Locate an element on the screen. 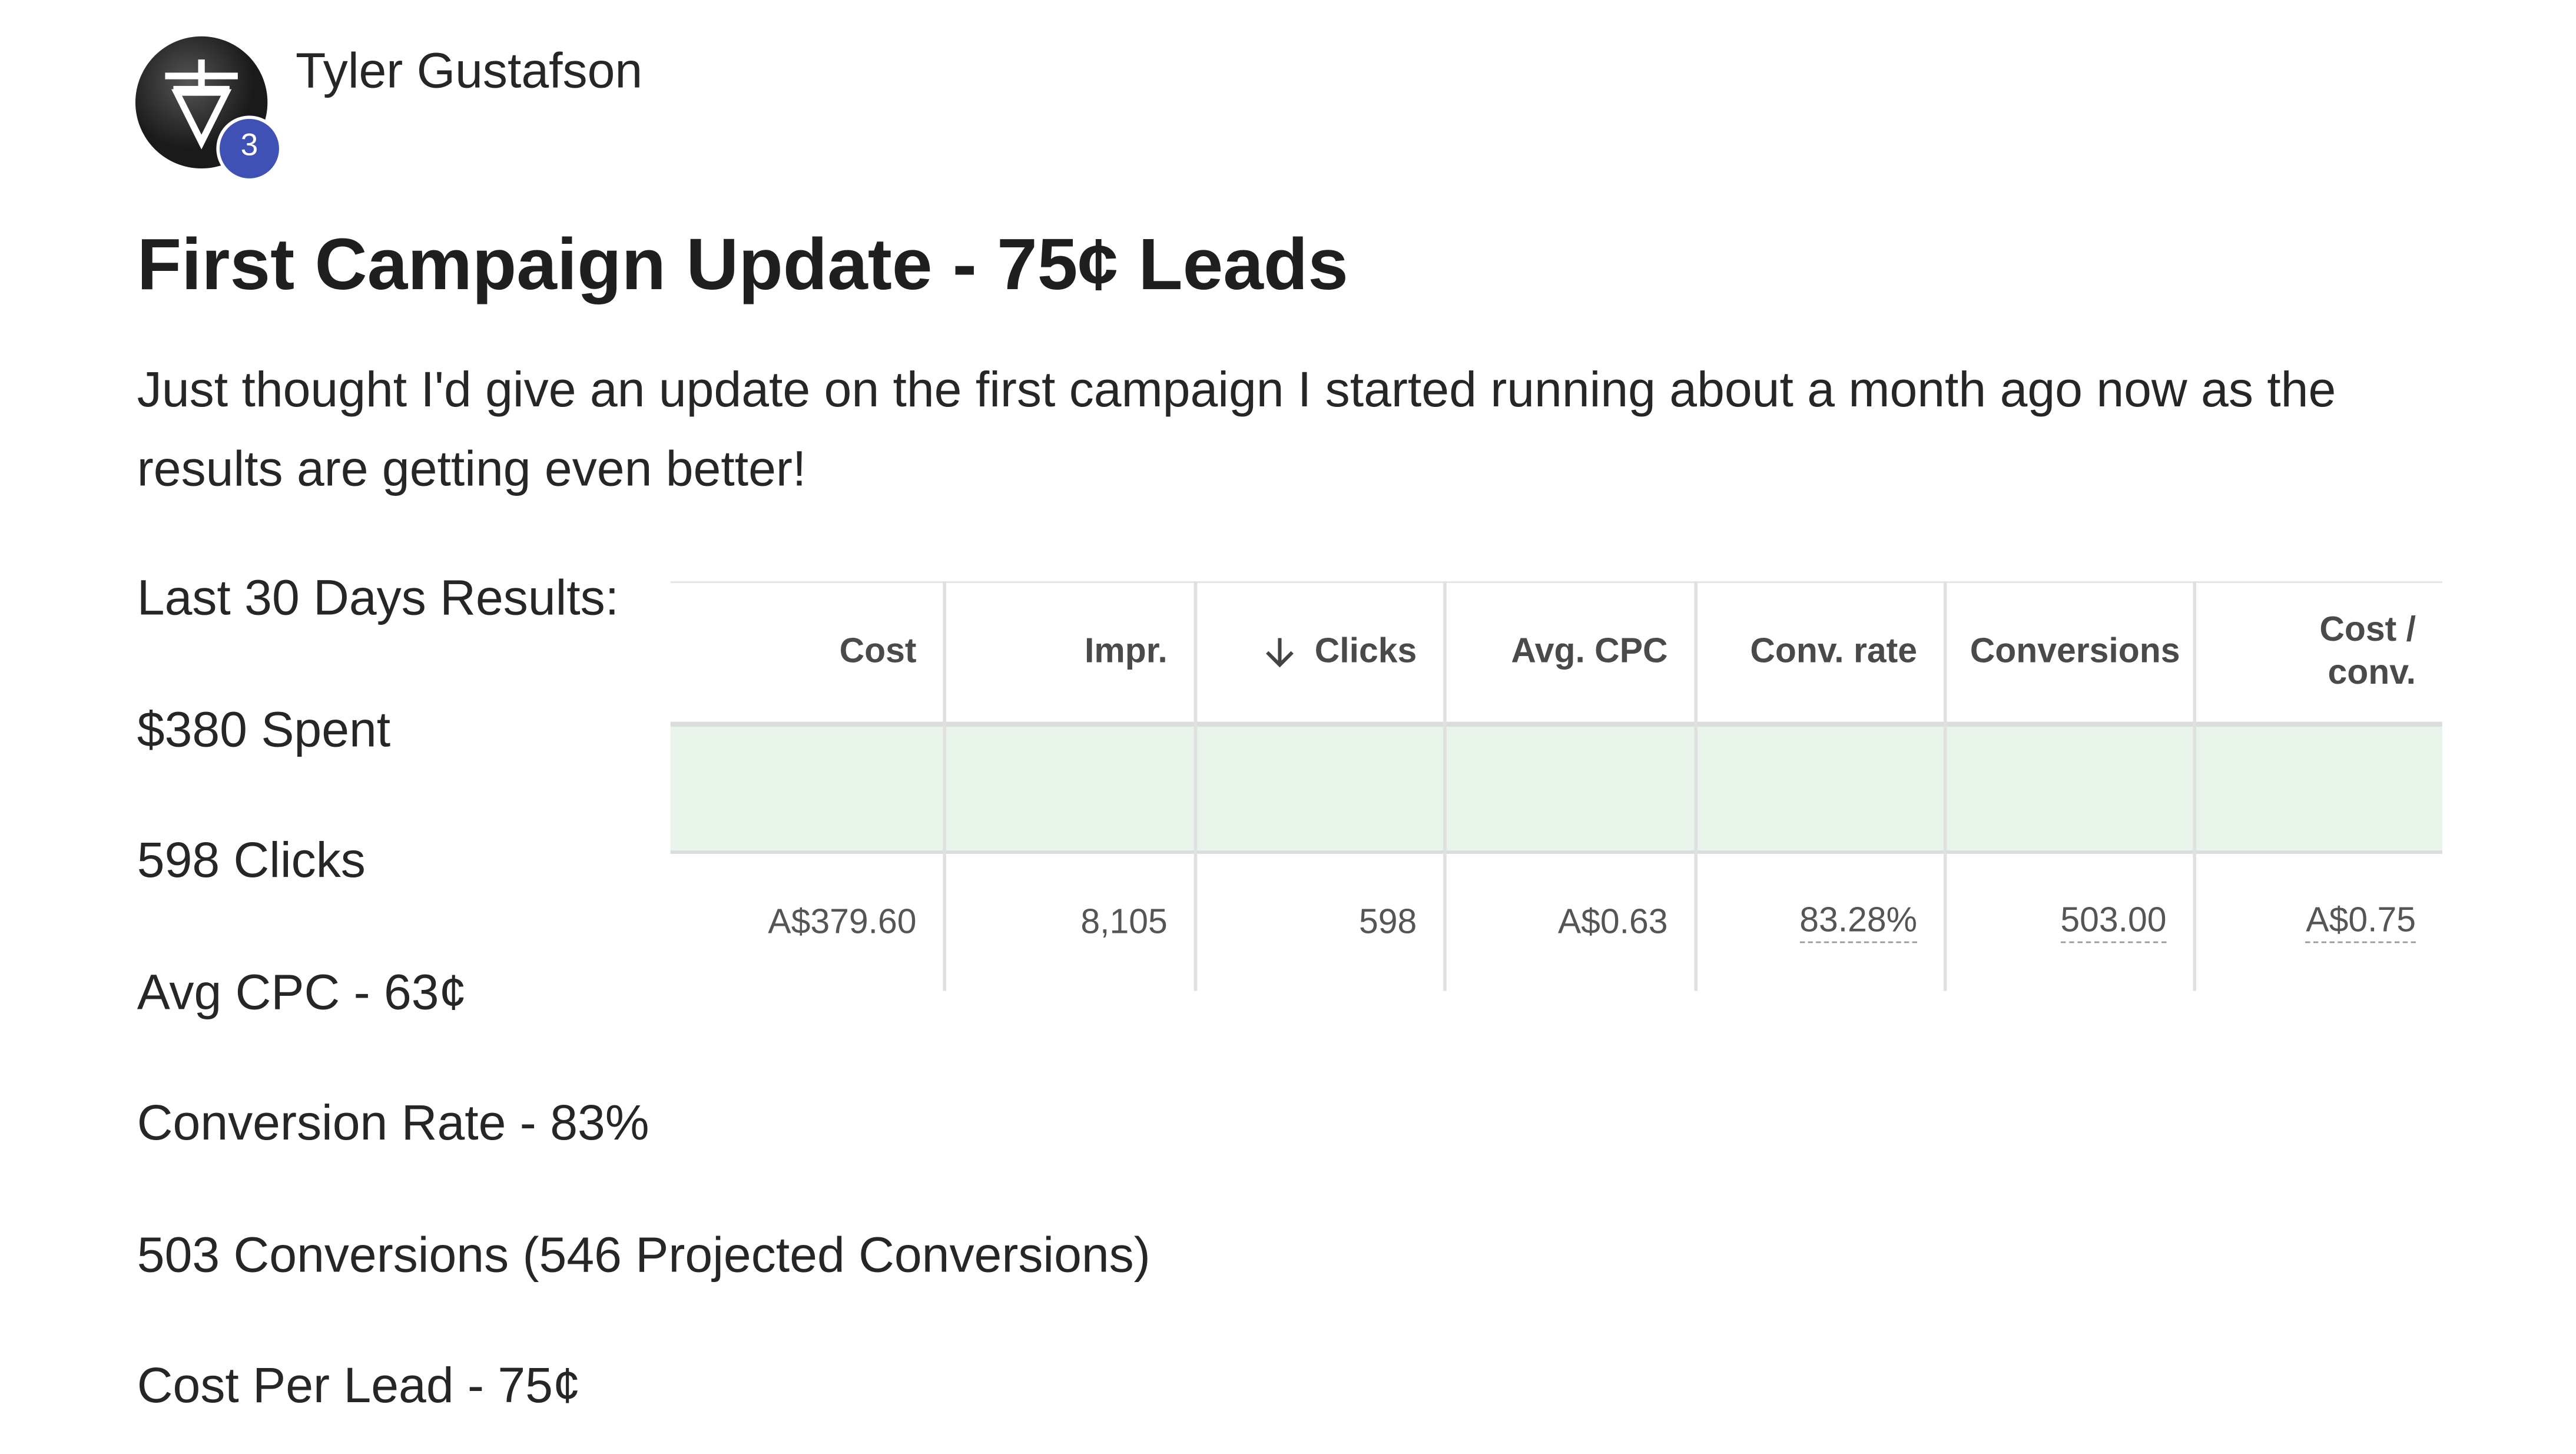  column-header: Clicks is located at coordinates (1318, 651).